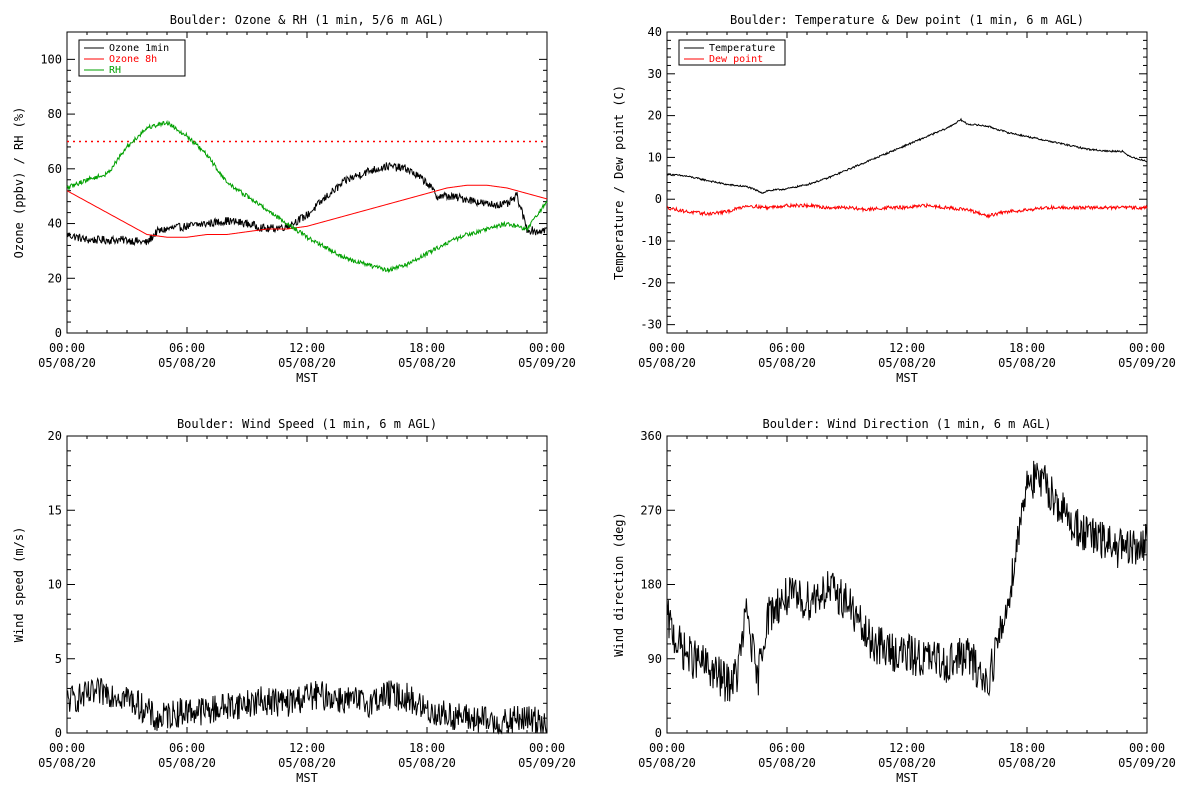  What do you see at coordinates (651, 510) in the screenshot?
I see `wind-direction-y-tick-label: 270` at bounding box center [651, 510].